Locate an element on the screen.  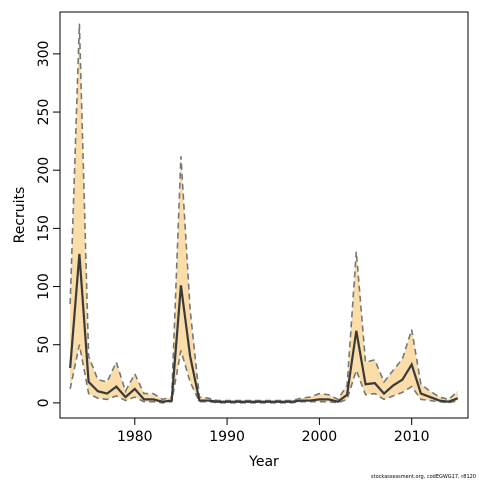
y-tick-label: 200 is located at coordinates (44, 170).